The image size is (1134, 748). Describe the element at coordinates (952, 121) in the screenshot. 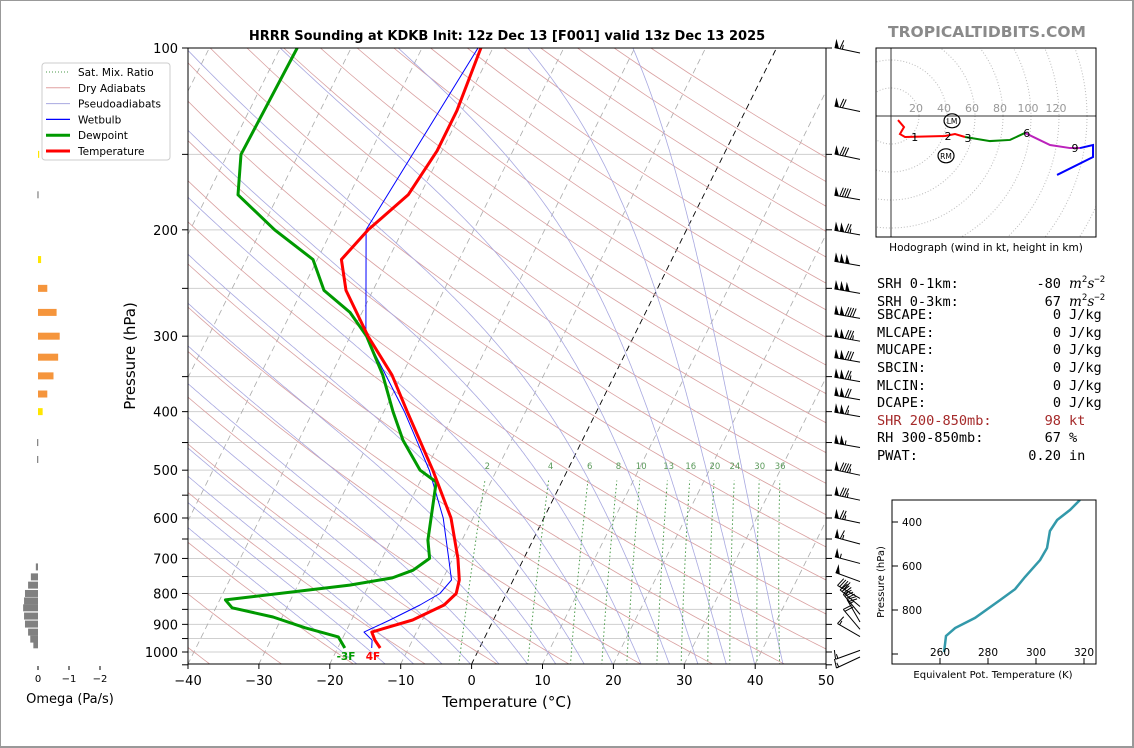

I see `storm-motion-marker` at that location.